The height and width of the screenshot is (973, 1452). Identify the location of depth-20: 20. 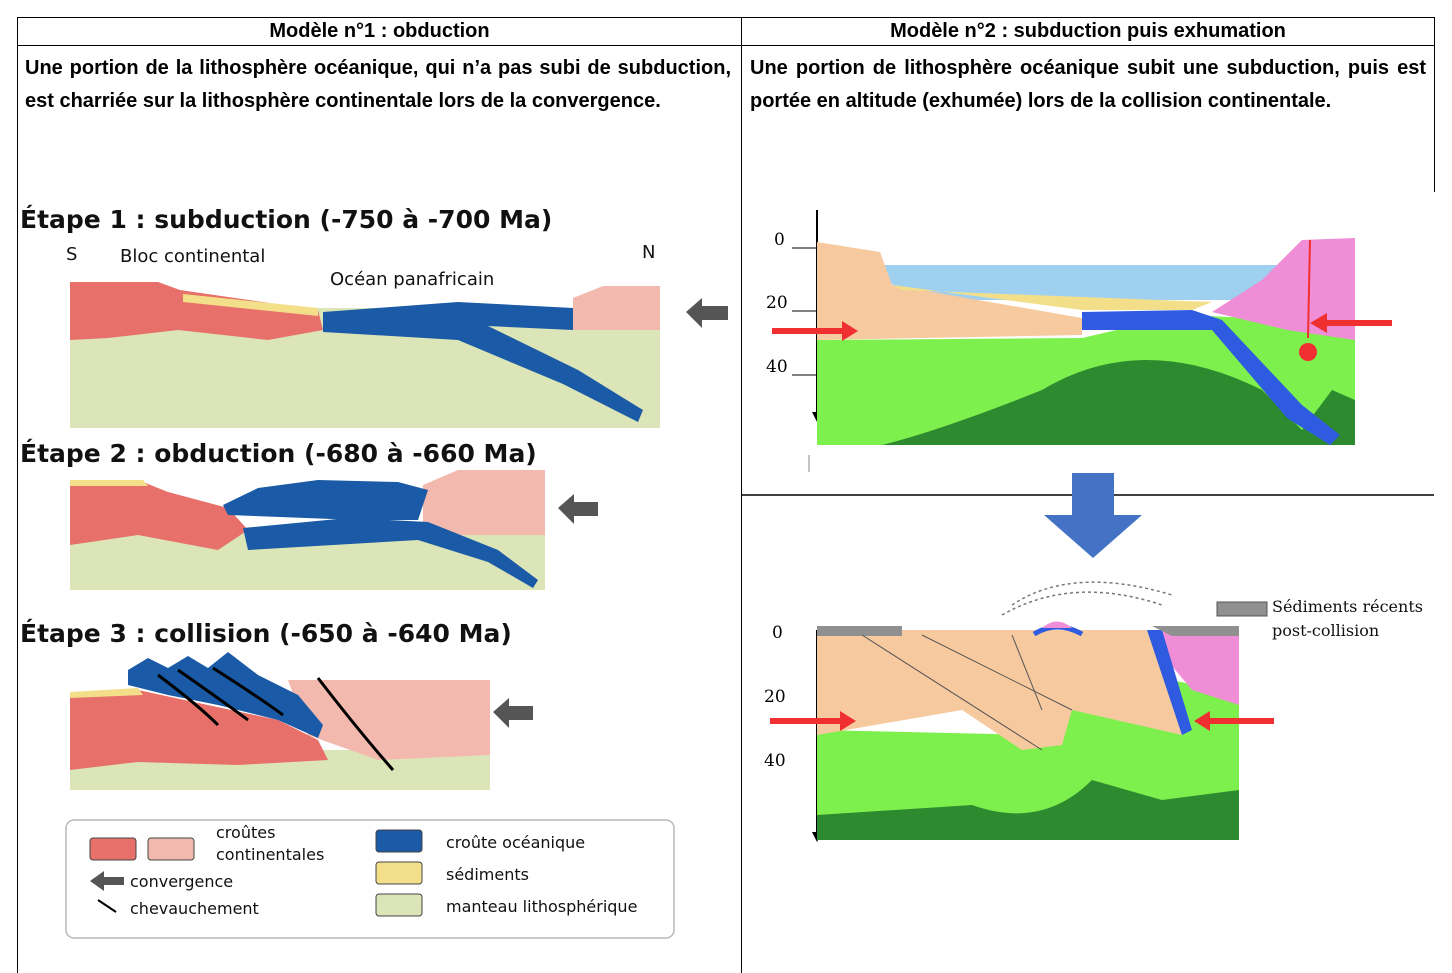
(777, 303).